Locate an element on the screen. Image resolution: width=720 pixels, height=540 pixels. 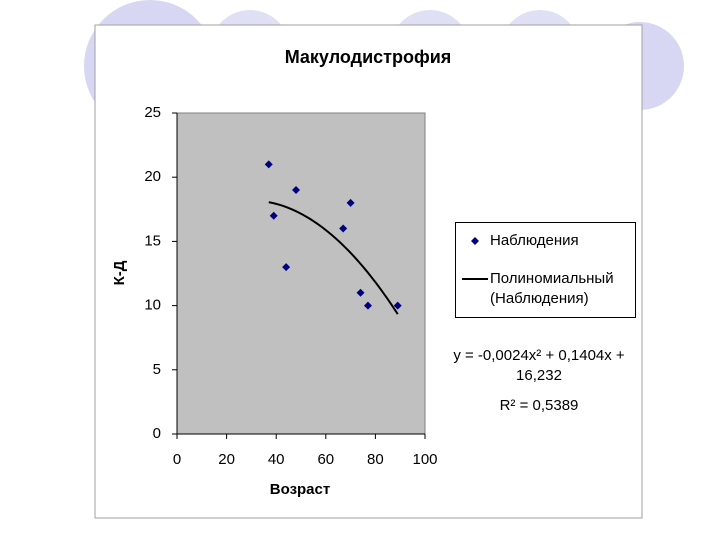
chart-title: Макулодистрофия is located at coordinates (368, 57).